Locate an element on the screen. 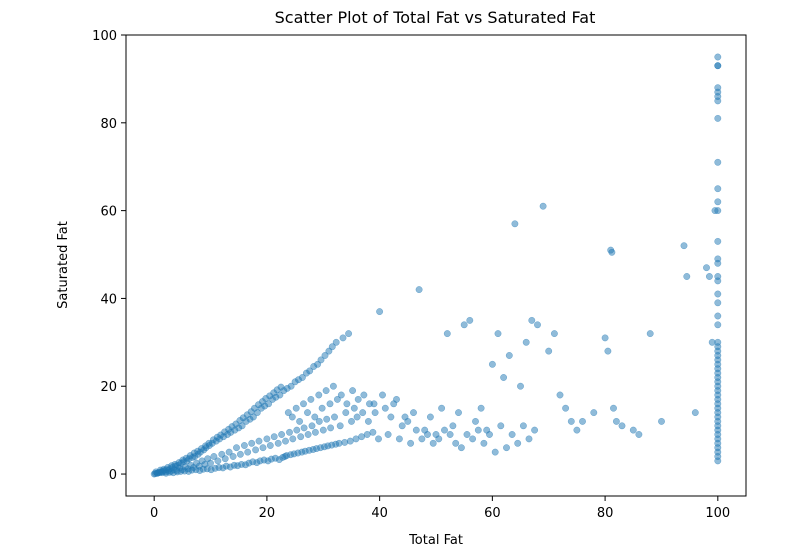 The image size is (785, 555). y-tick-label: 100 is located at coordinates (104, 36).